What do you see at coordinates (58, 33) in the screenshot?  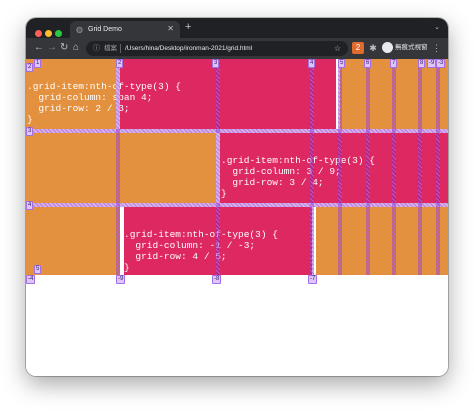 I see `zoom-window-button` at bounding box center [58, 33].